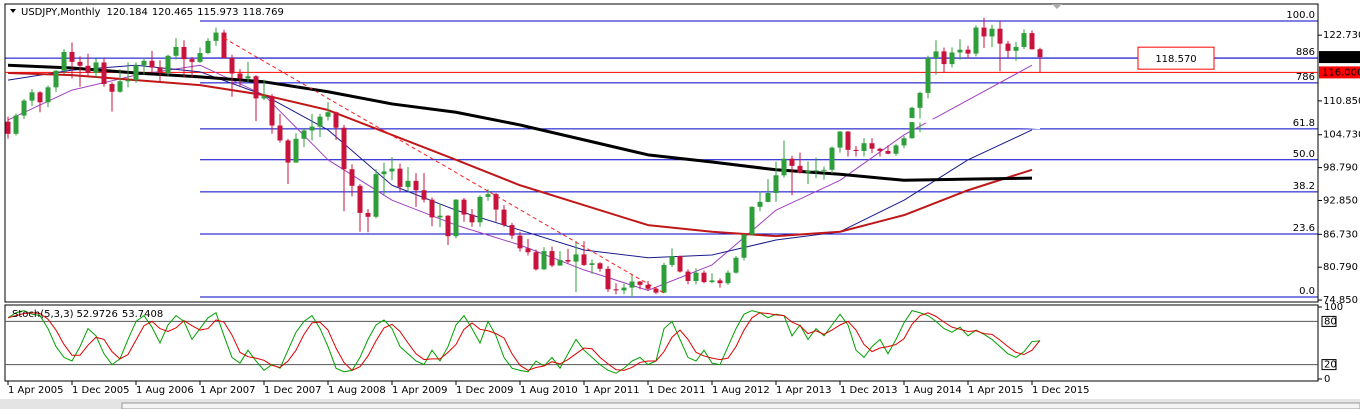  Describe the element at coordinates (1340, 200) in the screenshot. I see `y-tick-label: 92.850` at that location.